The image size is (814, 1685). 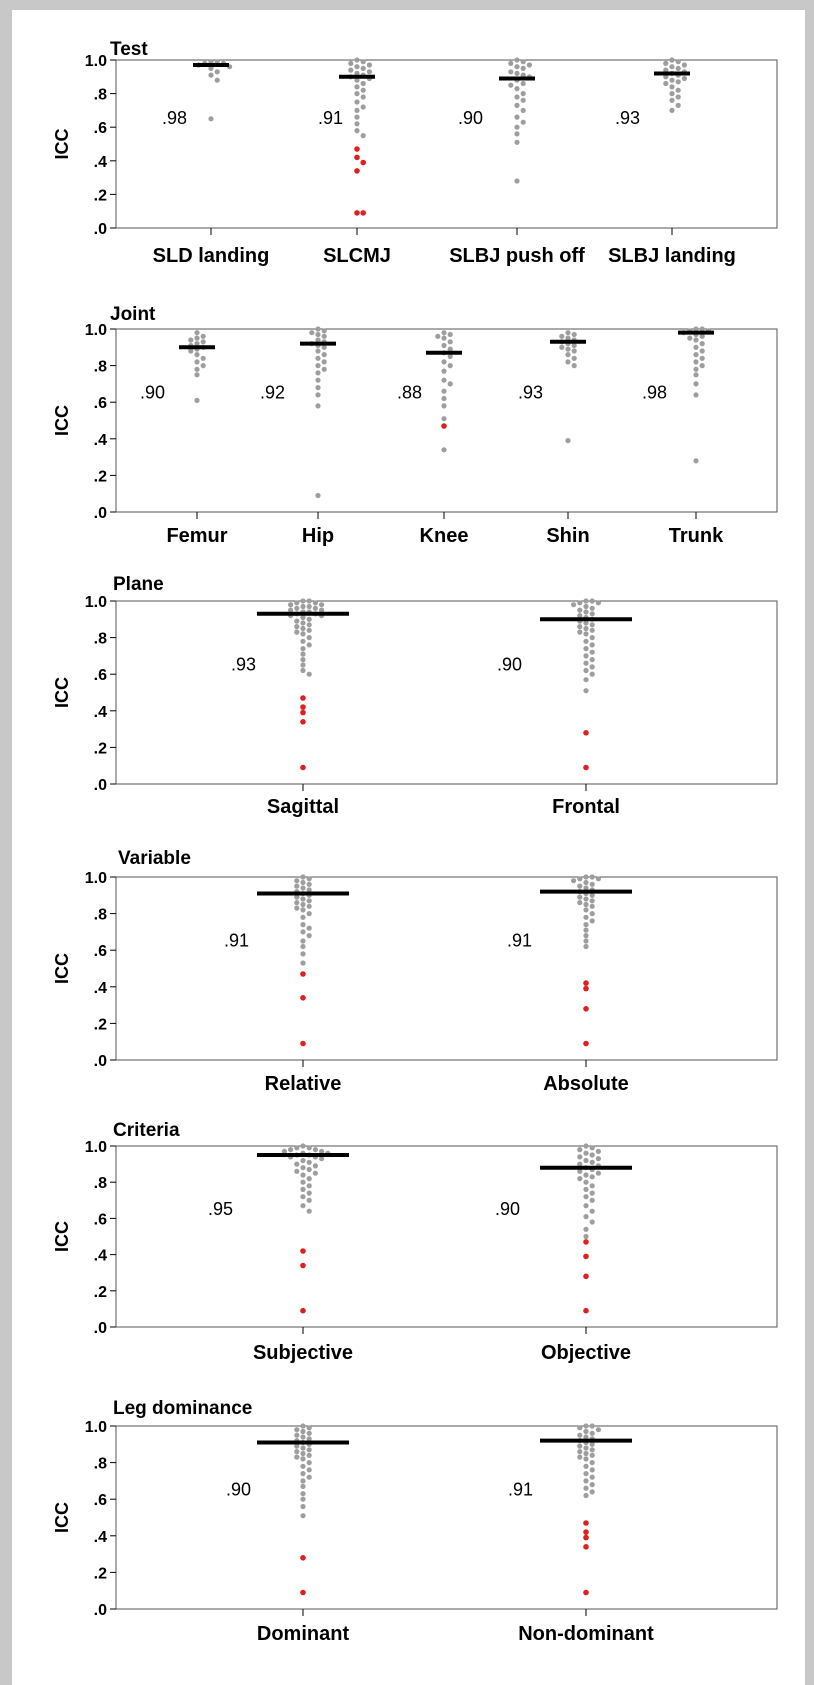 What do you see at coordinates (586, 807) in the screenshot?
I see `x-tick-label: Frontal` at bounding box center [586, 807].